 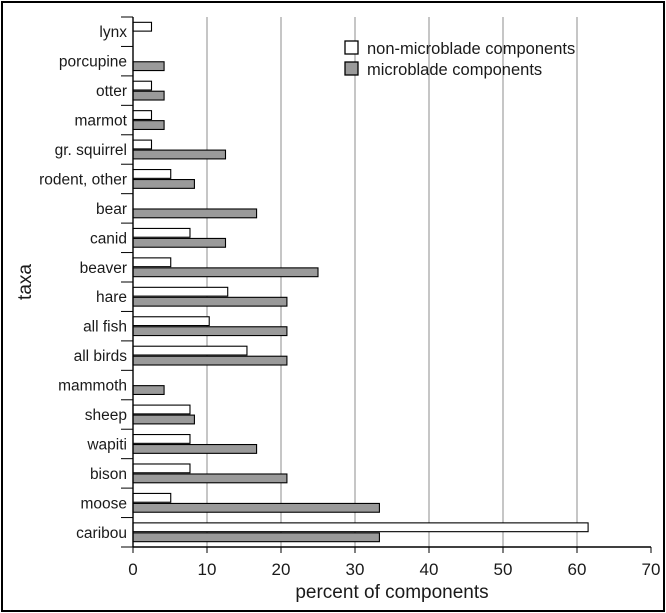 I want to click on bar-otter-microblade, so click(x=148, y=95).